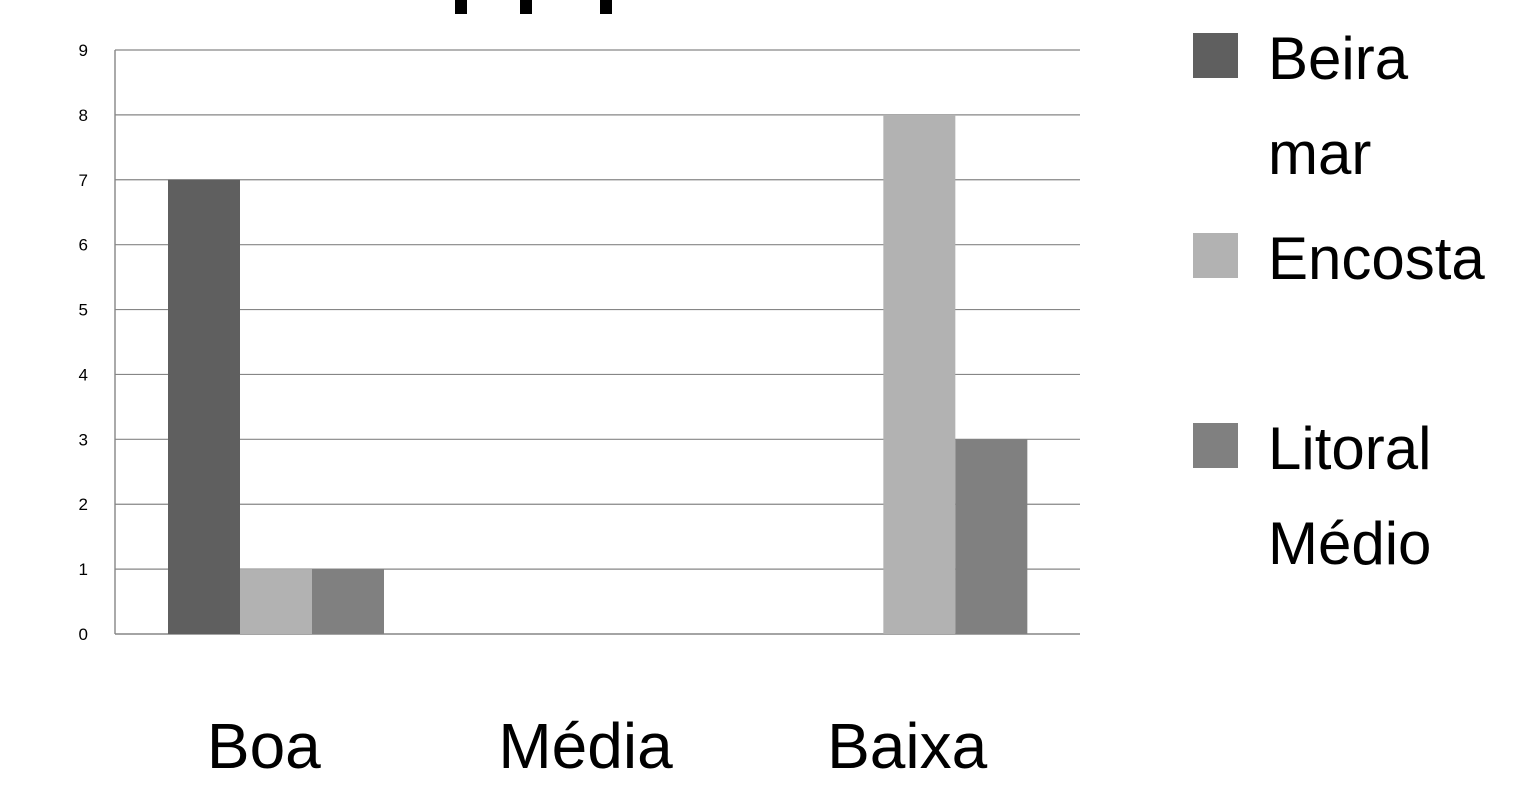  Describe the element at coordinates (83, 245) in the screenshot. I see `y-tick-label: 6` at that location.